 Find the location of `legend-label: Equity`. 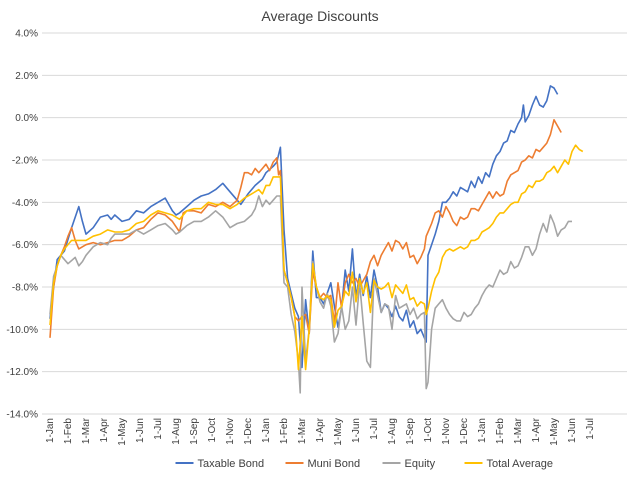

legend-label: Equity is located at coordinates (420, 464).